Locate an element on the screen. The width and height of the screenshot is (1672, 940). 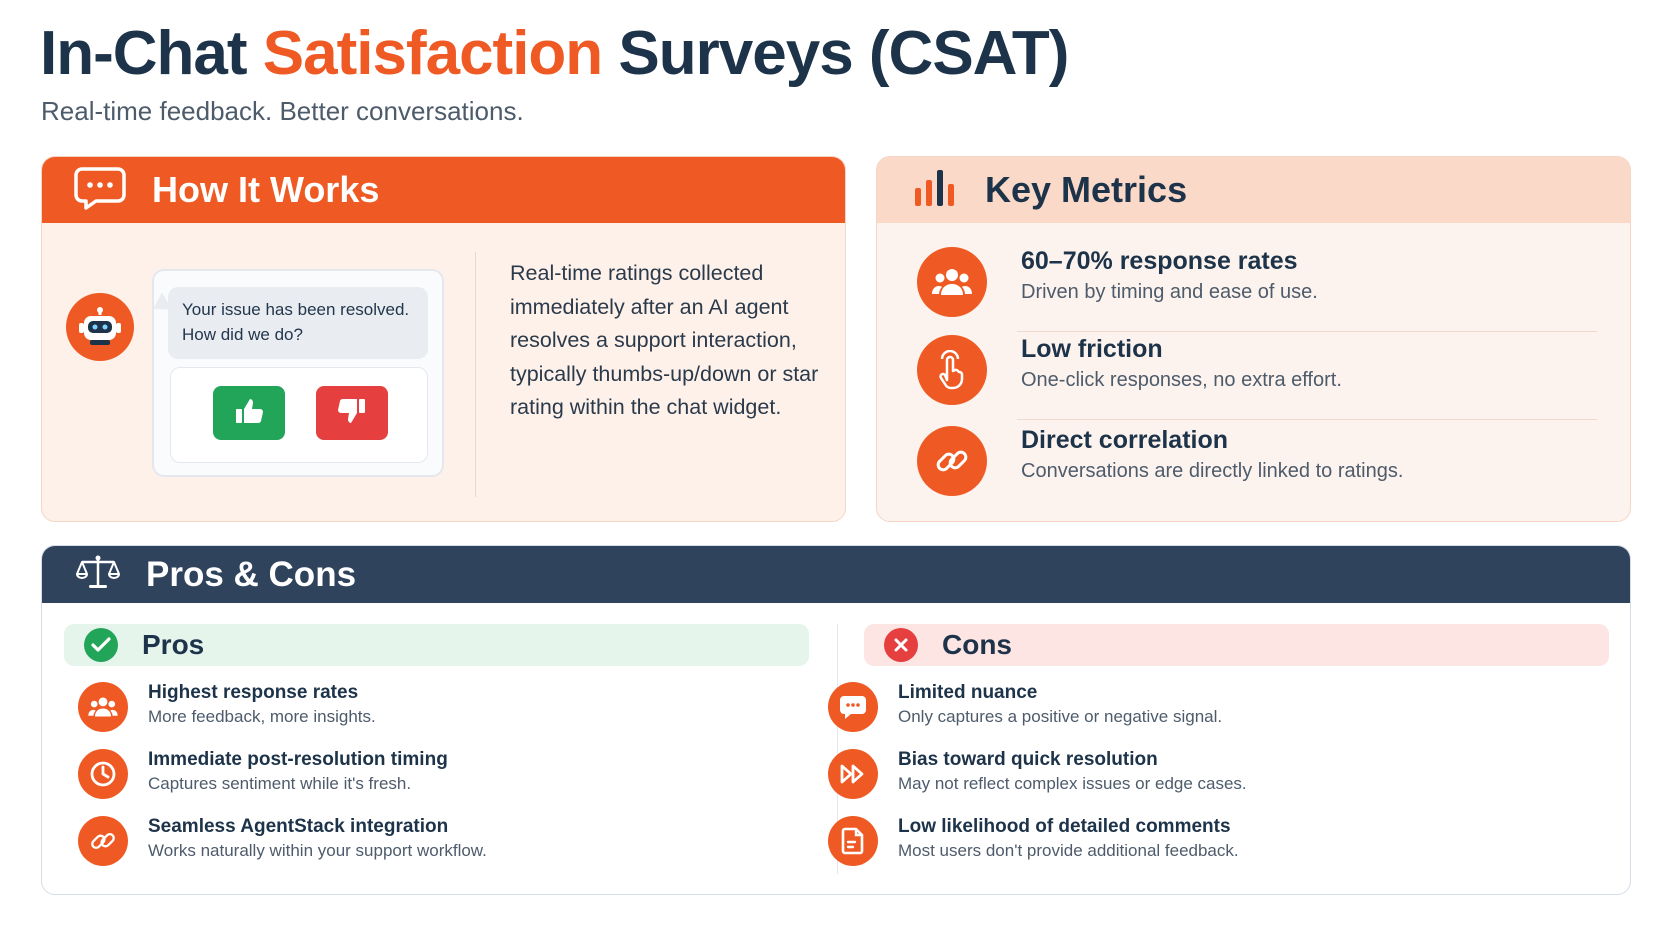
title-accent: Satisfaction is located at coordinates (432, 53).